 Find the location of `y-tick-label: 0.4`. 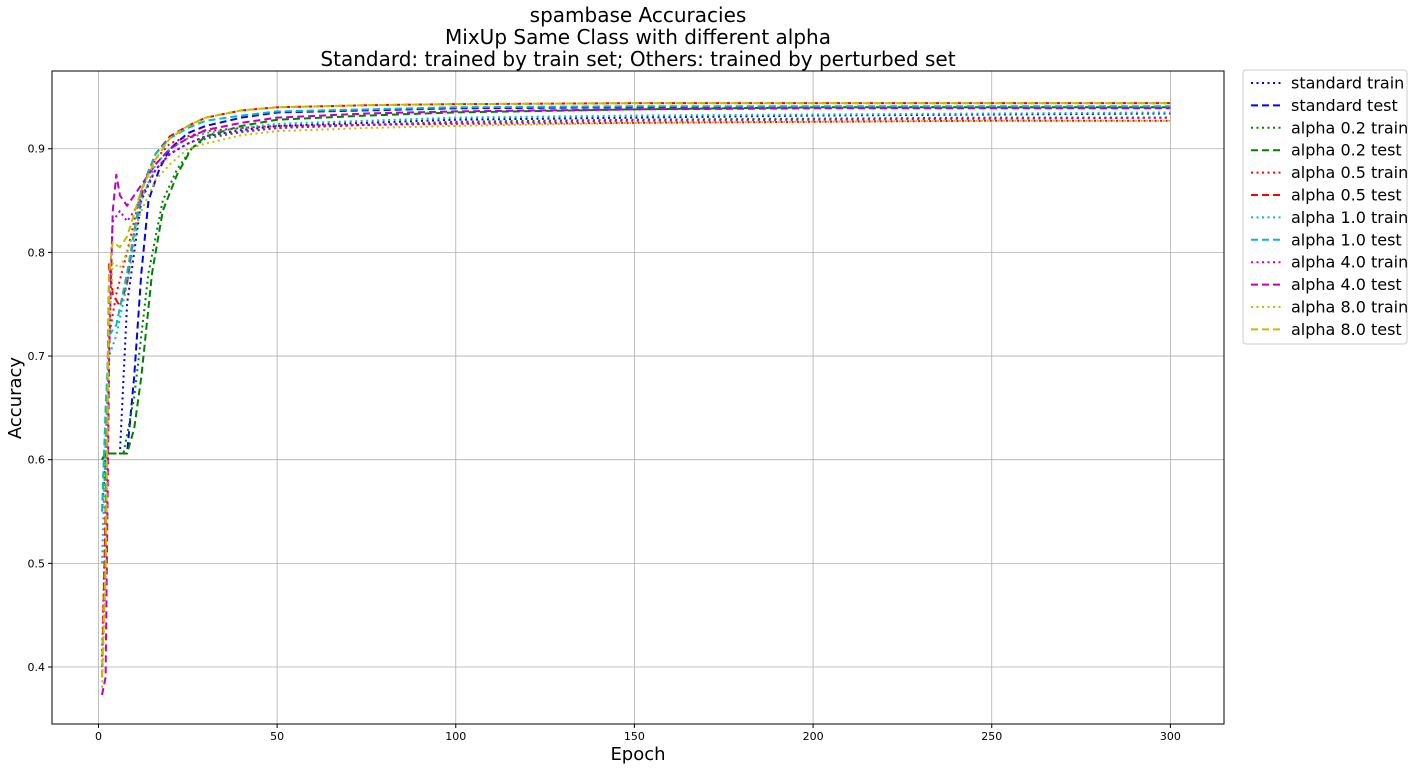

y-tick-label: 0.4 is located at coordinates (37, 667).